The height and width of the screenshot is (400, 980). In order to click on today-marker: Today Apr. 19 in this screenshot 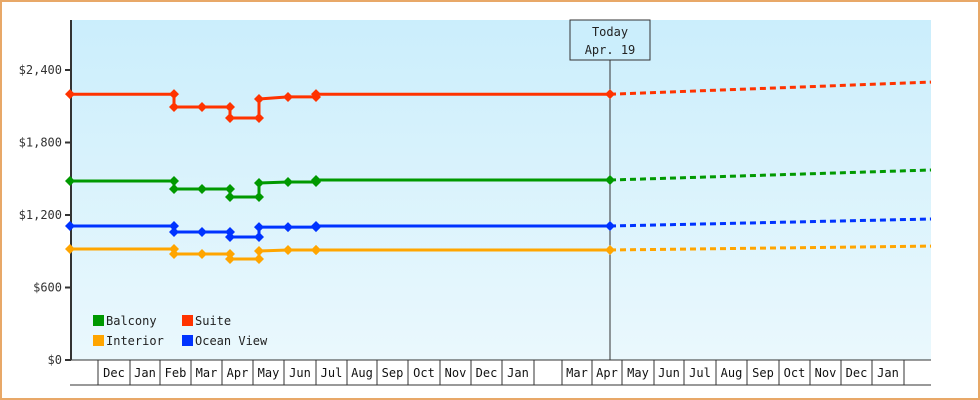, I will do `click(610, 189)`.